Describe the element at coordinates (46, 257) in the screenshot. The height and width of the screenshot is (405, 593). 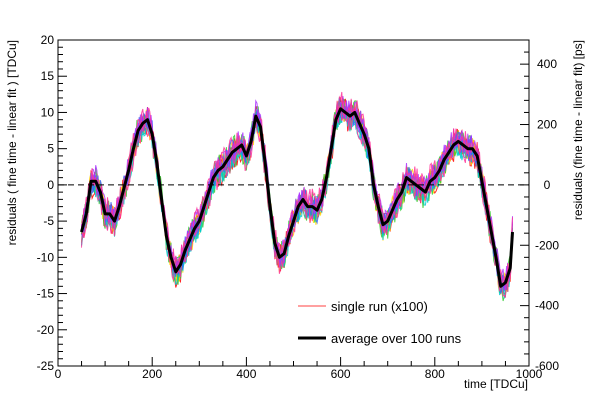
I see `y-left-tick-label: -10` at that location.